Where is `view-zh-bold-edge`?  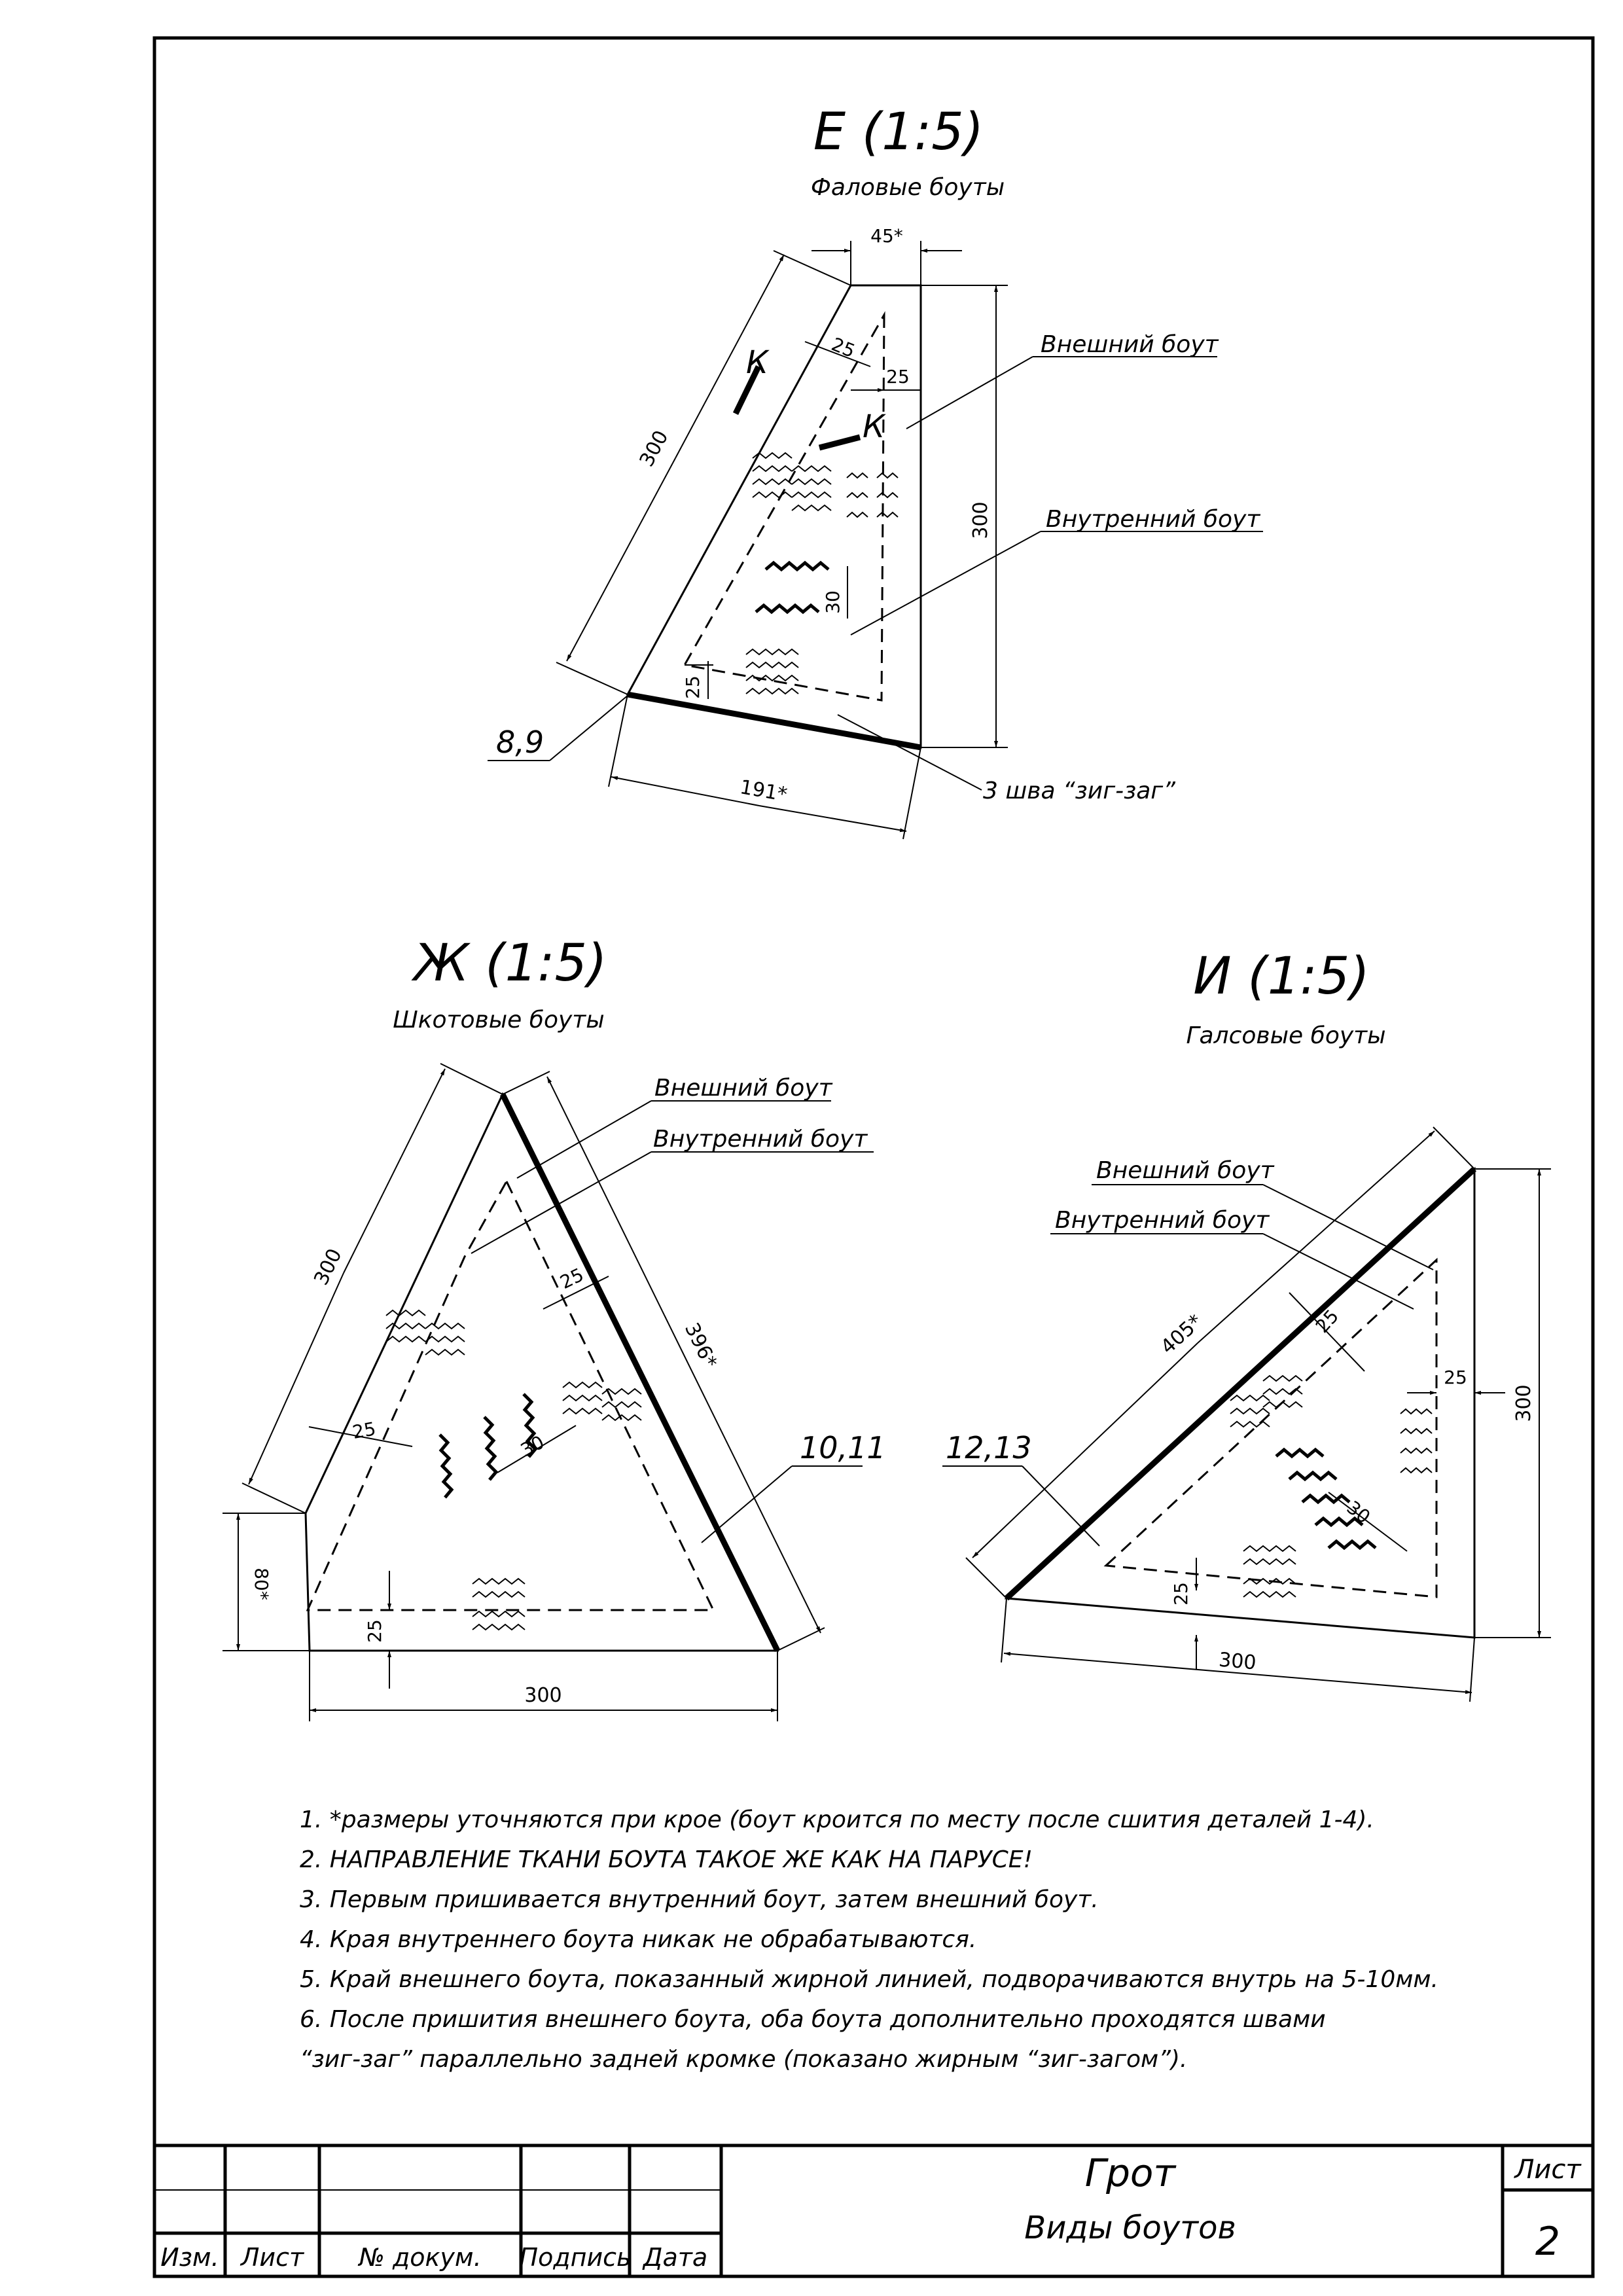 view-zh-bold-edge is located at coordinates (640, 1372).